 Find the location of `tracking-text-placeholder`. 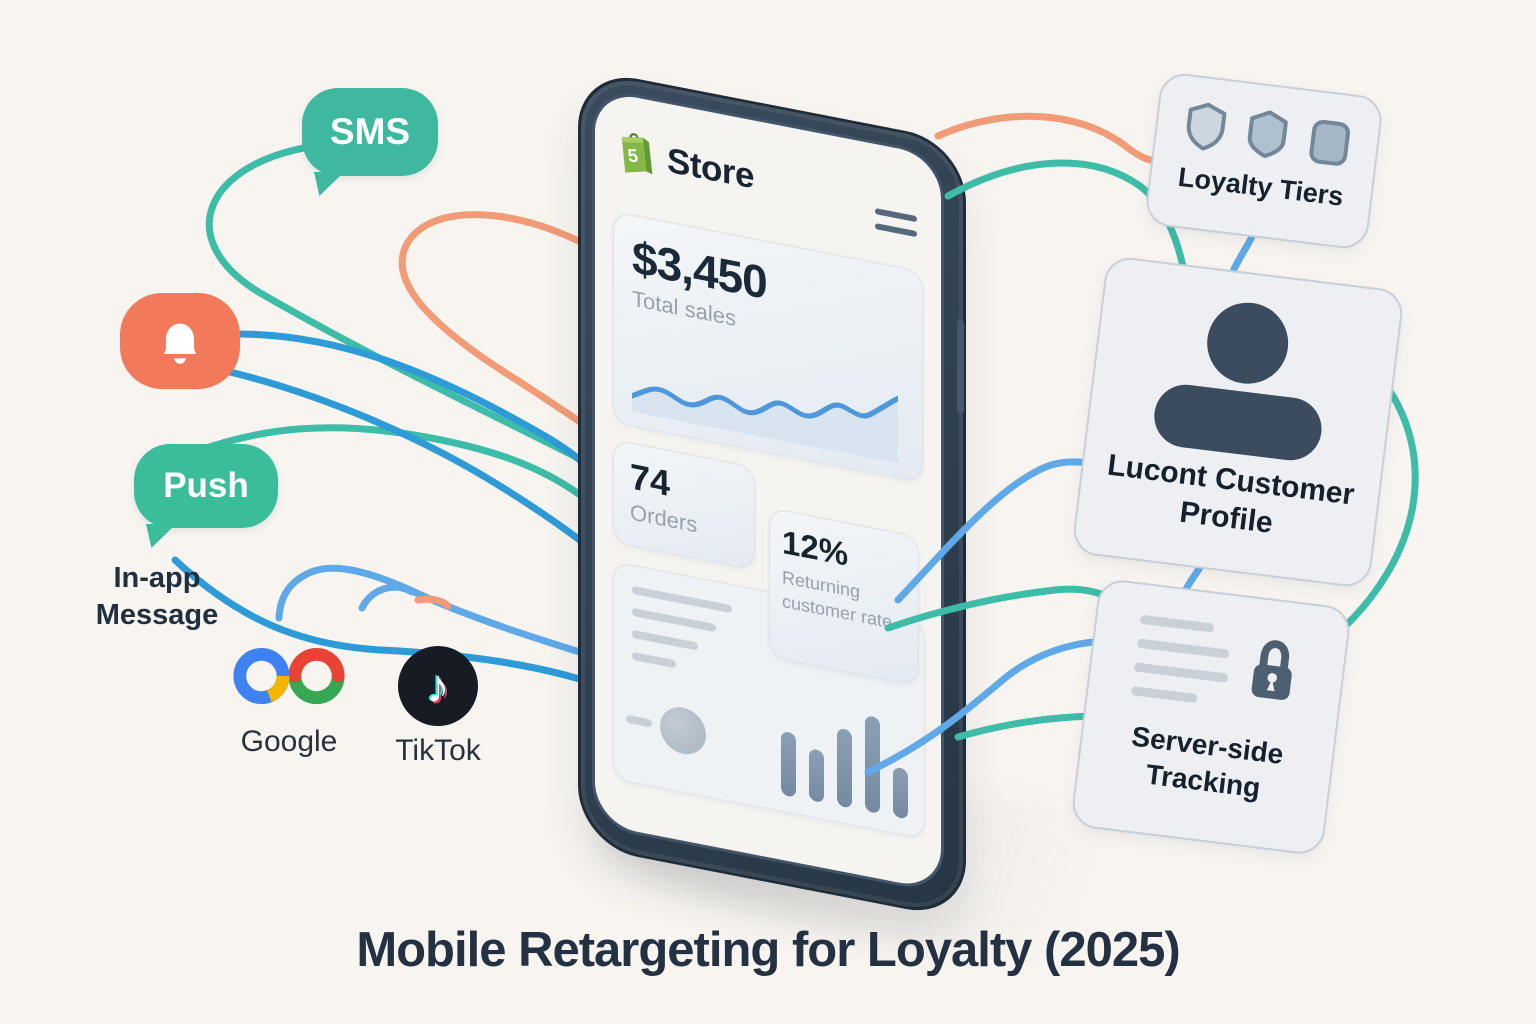

tracking-text-placeholder is located at coordinates (1181, 668).